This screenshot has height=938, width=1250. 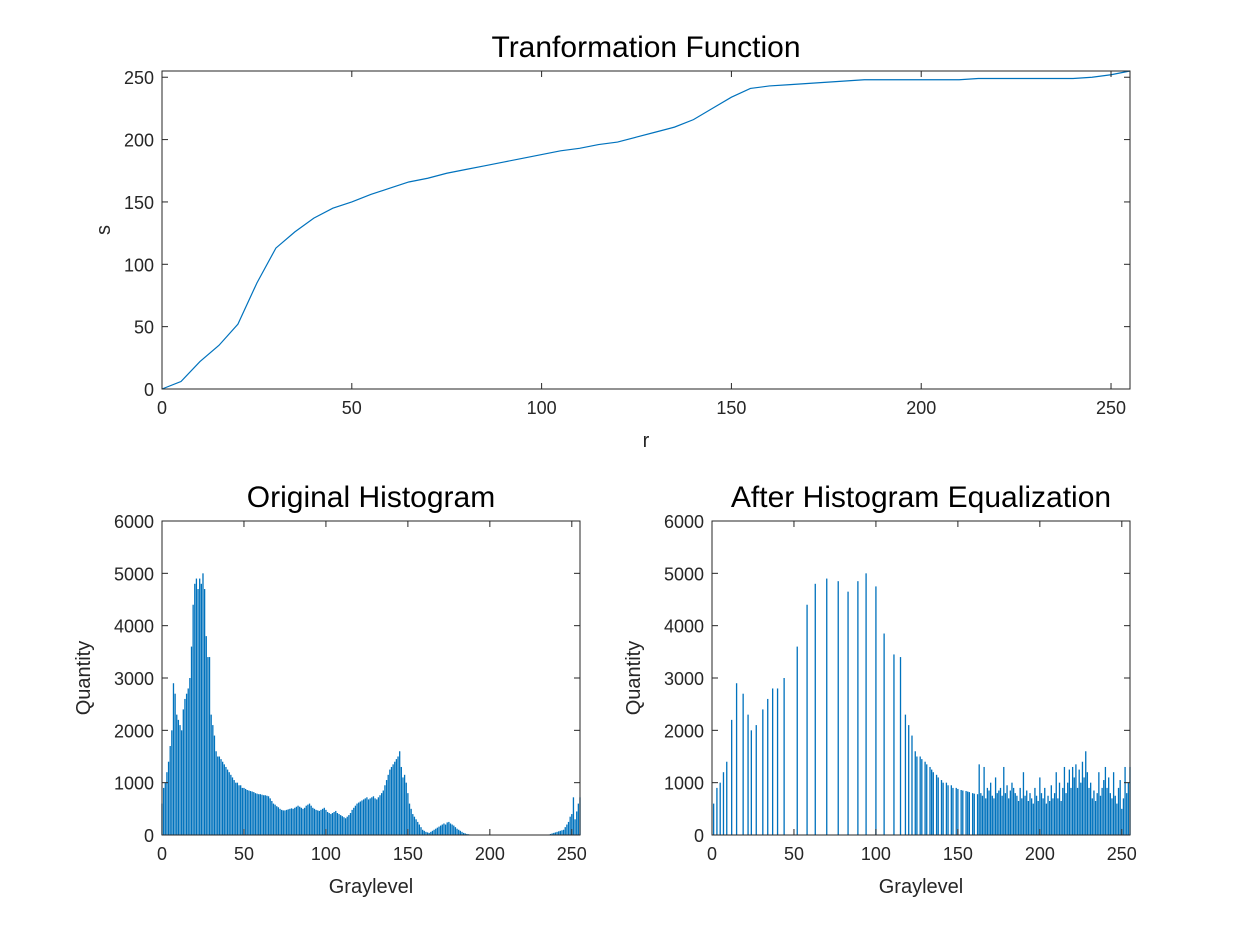 What do you see at coordinates (921, 887) in the screenshot?
I see `x-axis-label: Graylevel` at bounding box center [921, 887].